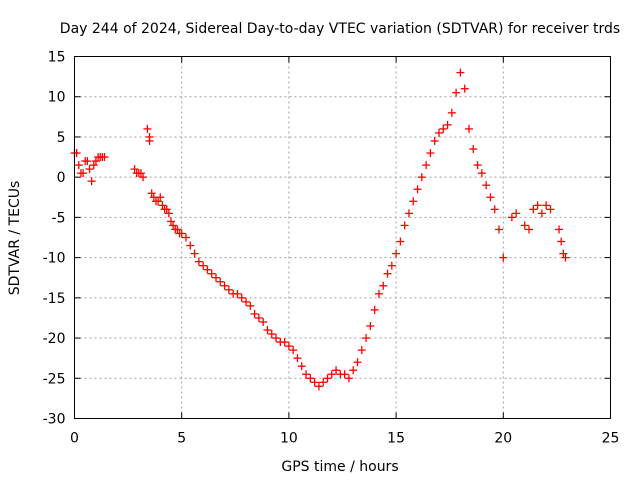  I want to click on x-tick-label: 15, so click(396, 439).